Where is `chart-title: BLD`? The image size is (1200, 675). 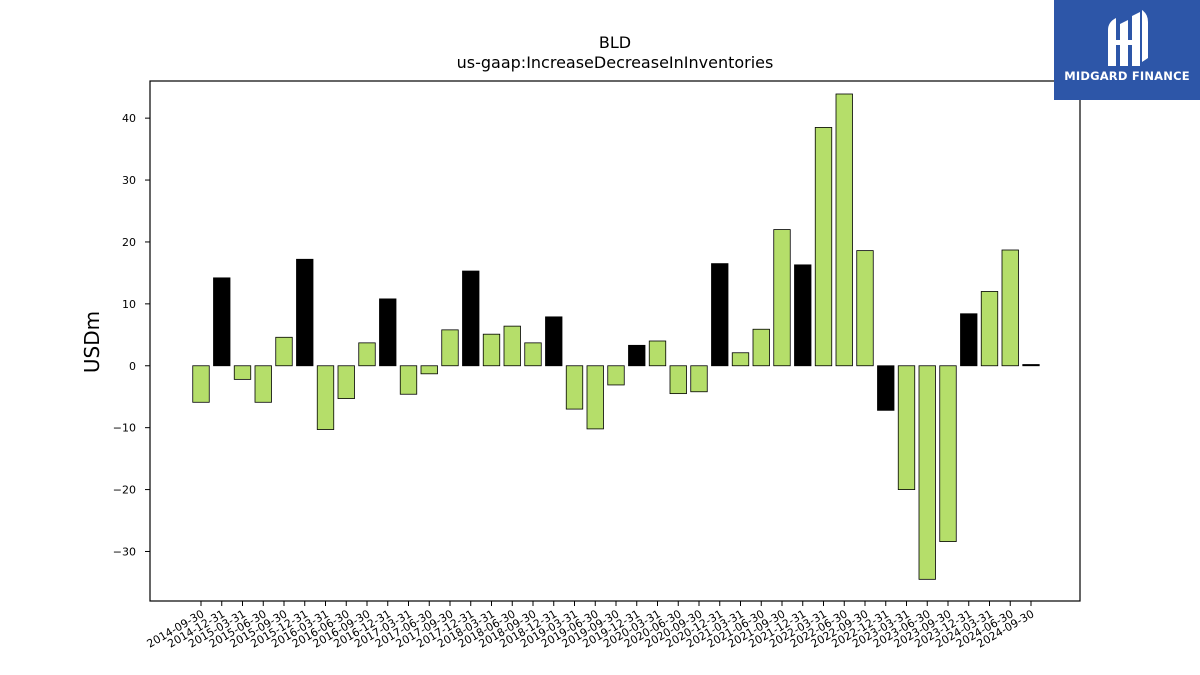 chart-title: BLD is located at coordinates (615, 42).